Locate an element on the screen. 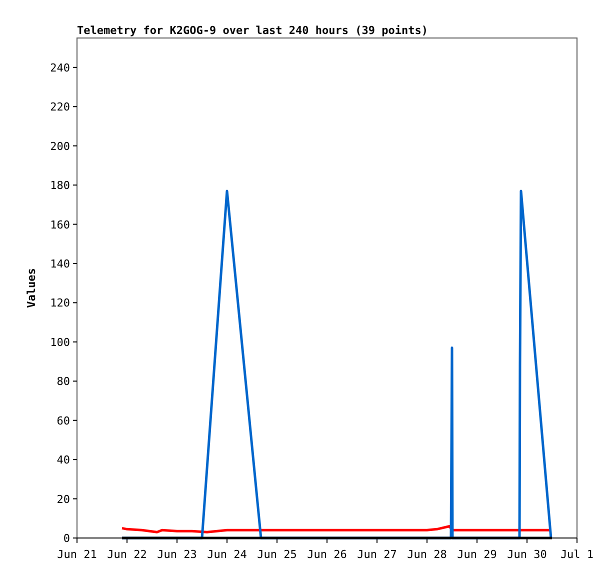 The image size is (615, 579). x-tick-label: Jun 23 is located at coordinates (177, 554).